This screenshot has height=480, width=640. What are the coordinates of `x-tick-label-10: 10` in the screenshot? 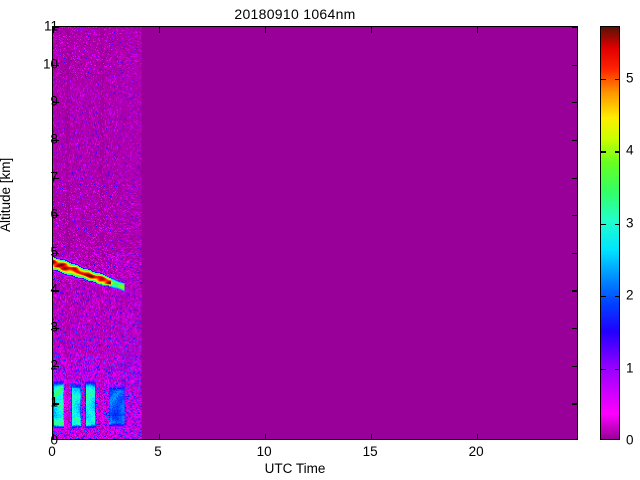 It's located at (264, 451).